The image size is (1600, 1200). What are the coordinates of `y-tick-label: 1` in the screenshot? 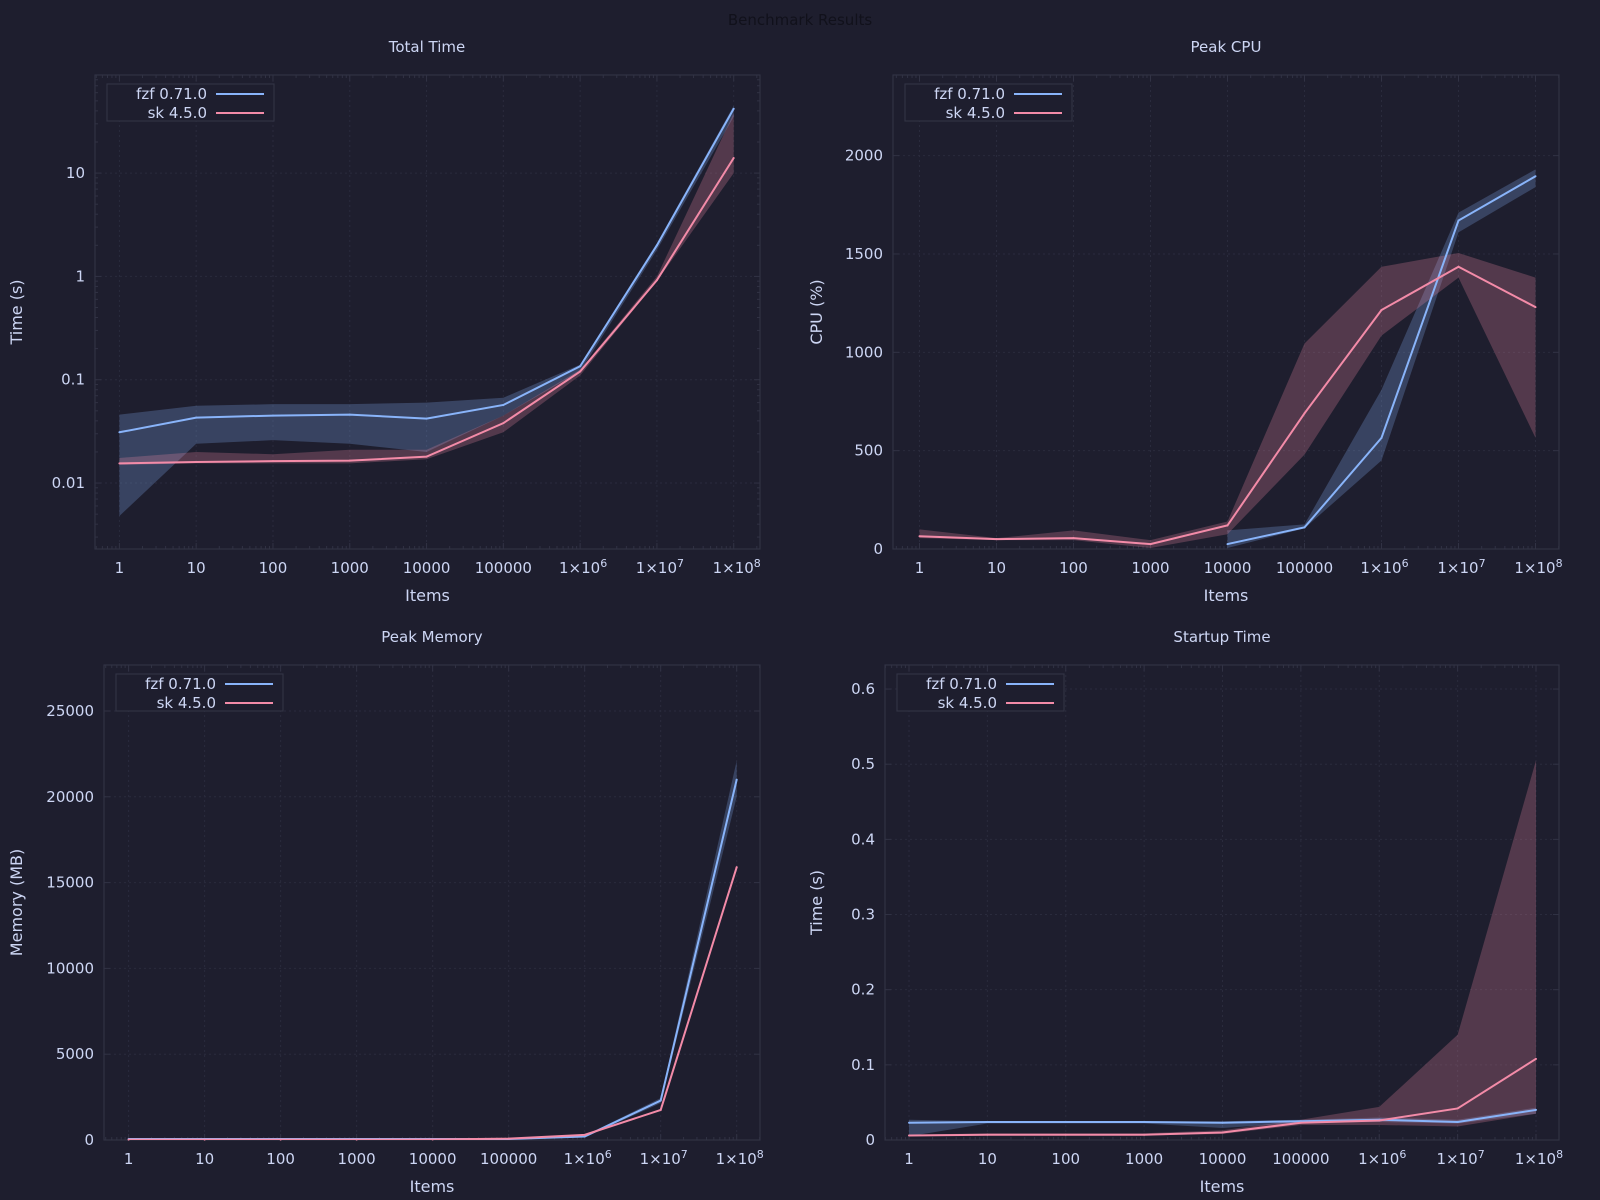 It's located at (80, 276).